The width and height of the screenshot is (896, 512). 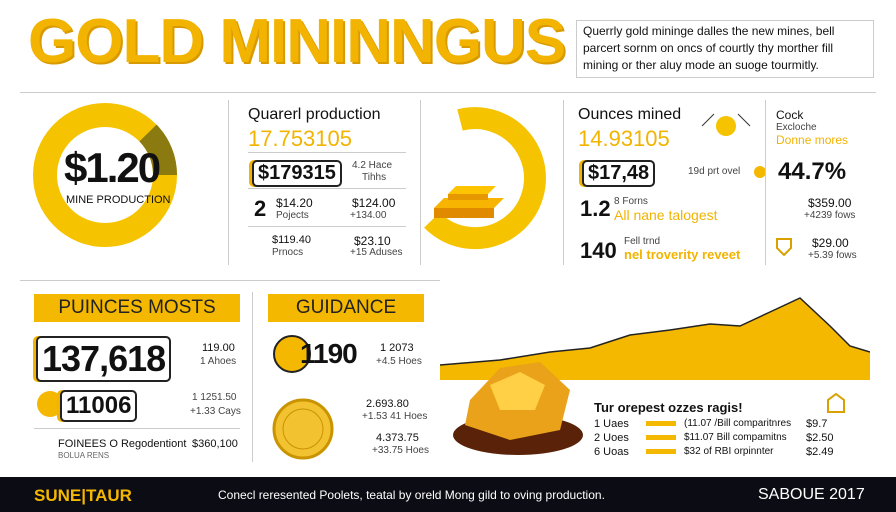 What do you see at coordinates (218, 361) in the screenshot?
I see `note: 1 Ahoes` at bounding box center [218, 361].